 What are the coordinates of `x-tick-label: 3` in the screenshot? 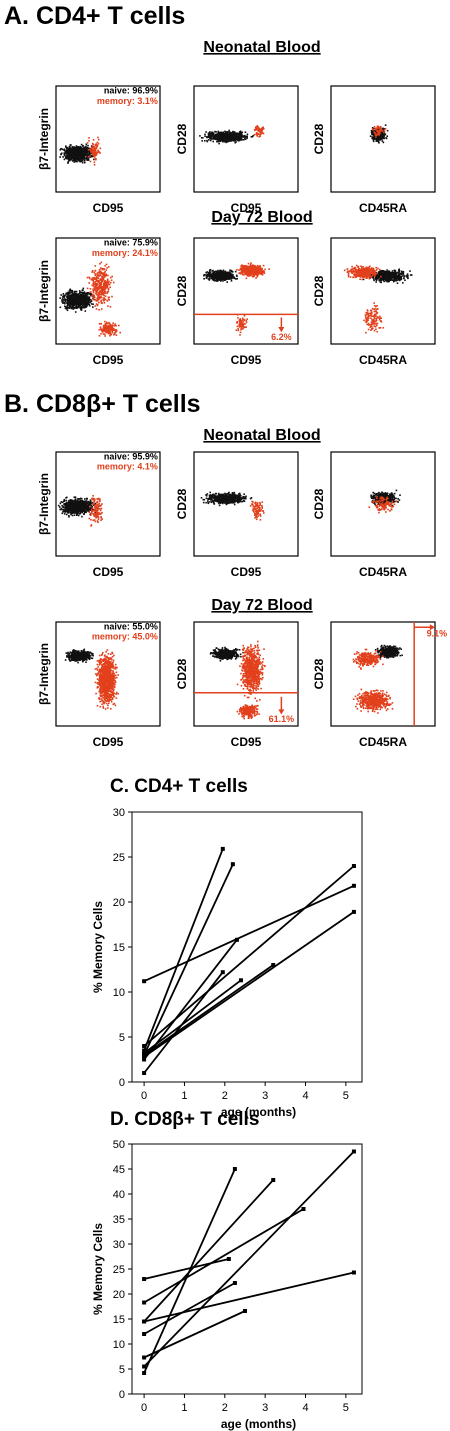 It's located at (265, 1408).